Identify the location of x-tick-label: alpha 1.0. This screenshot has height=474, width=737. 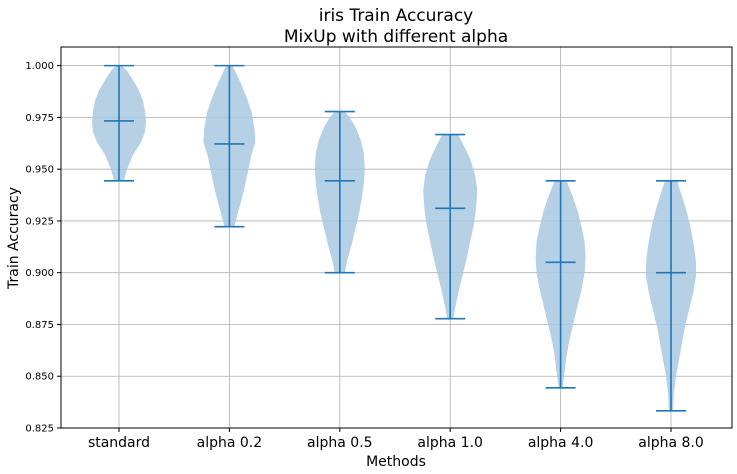
(450, 443).